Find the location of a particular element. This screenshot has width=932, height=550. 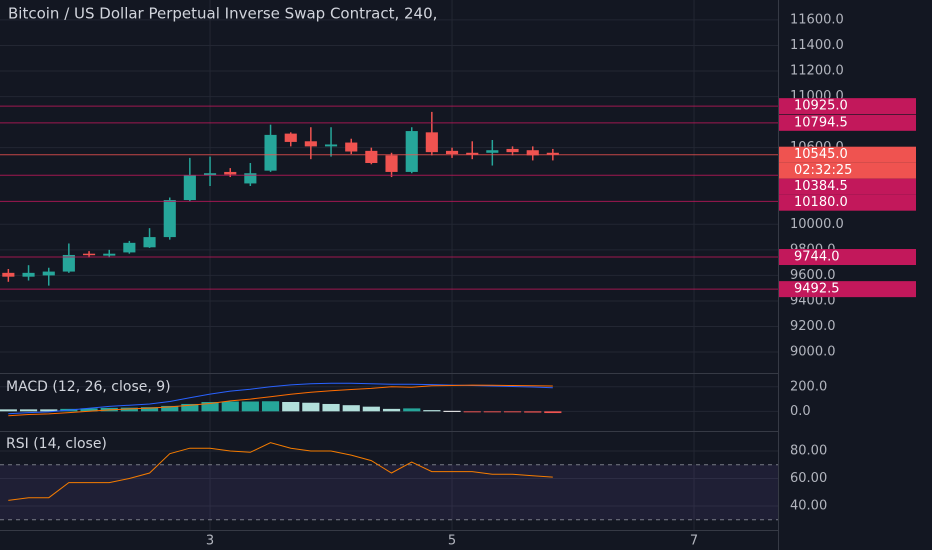

y-tick-label: 60.00 is located at coordinates (808, 478).